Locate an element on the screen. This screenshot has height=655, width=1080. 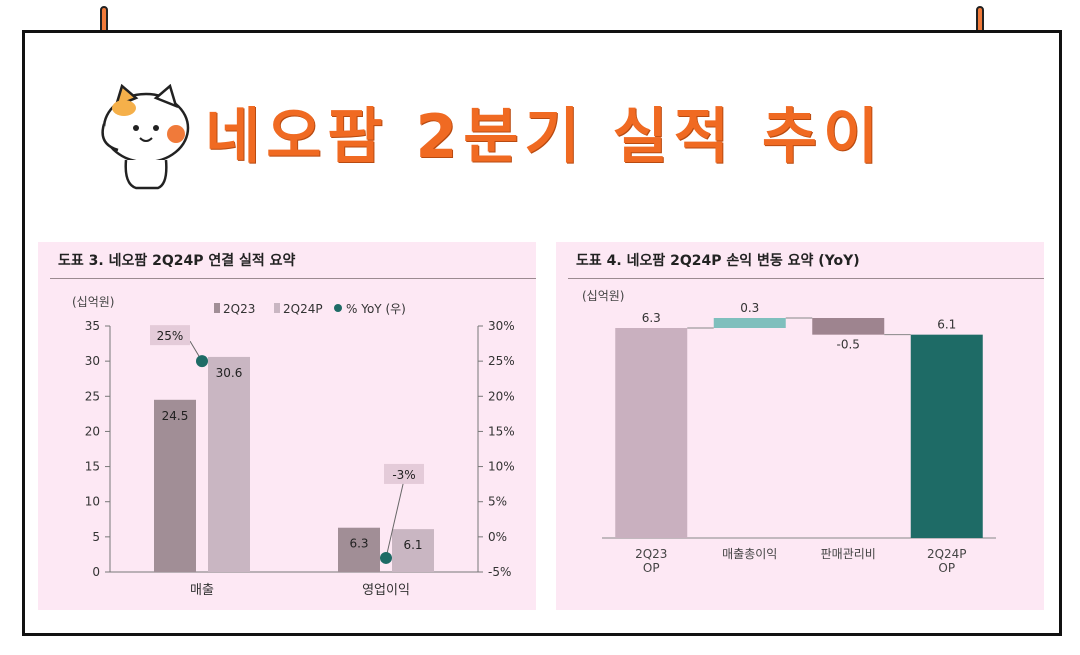
y-tick-label: 20 is located at coordinates (92, 431).